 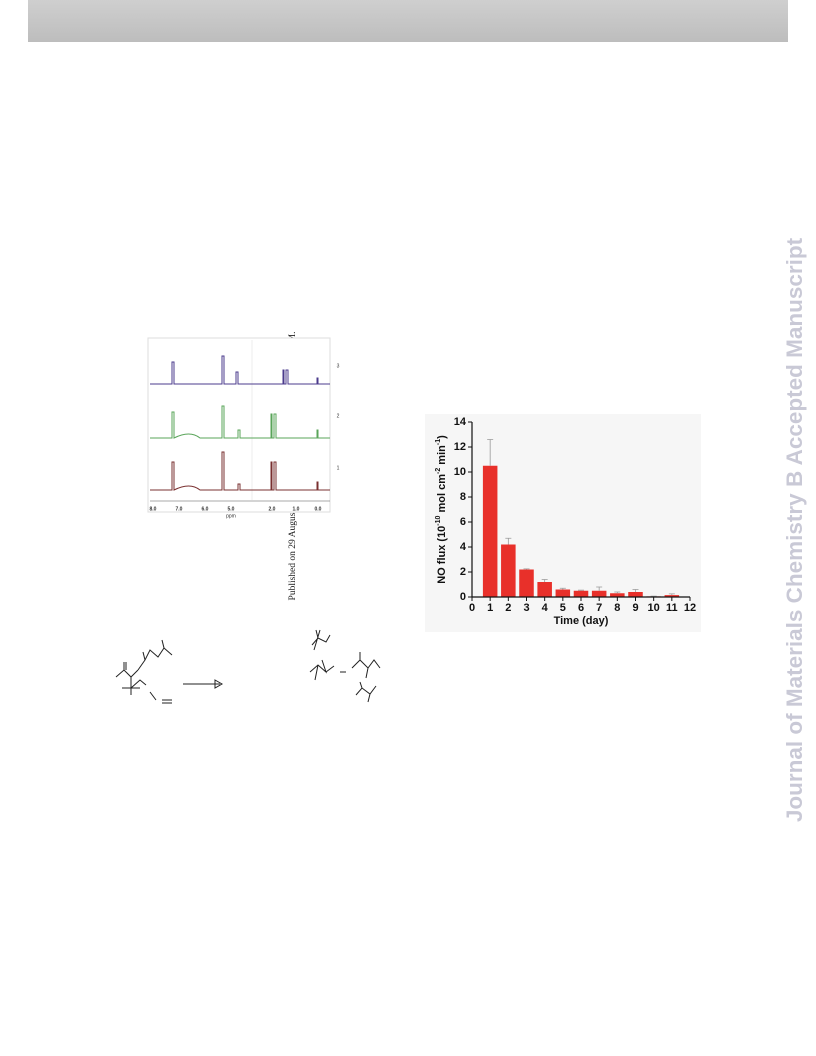 What do you see at coordinates (438, 471) in the screenshot?
I see `y-axis-title-part: -2` at bounding box center [438, 471].